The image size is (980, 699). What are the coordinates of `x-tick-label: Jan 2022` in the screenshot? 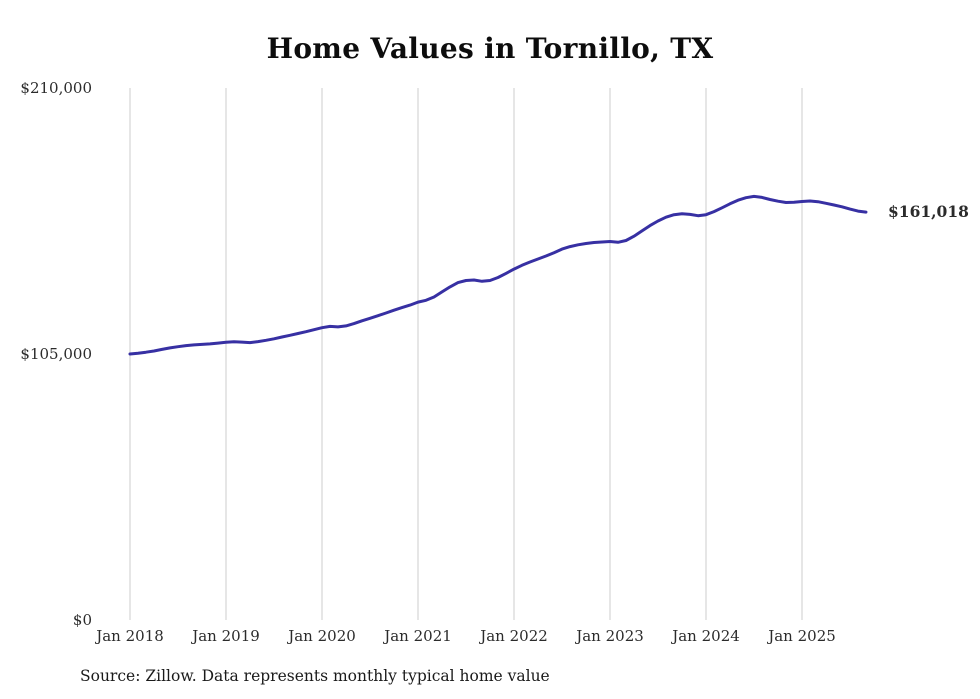 It's located at (513, 636).